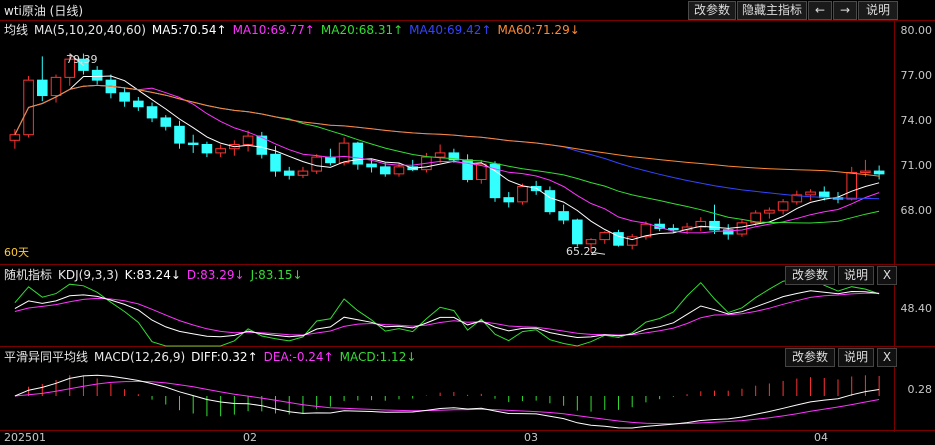 The height and width of the screenshot is (445, 935). Describe the element at coordinates (362, 30) in the screenshot. I see `ma20-value: MA20:68.31↑` at that location.